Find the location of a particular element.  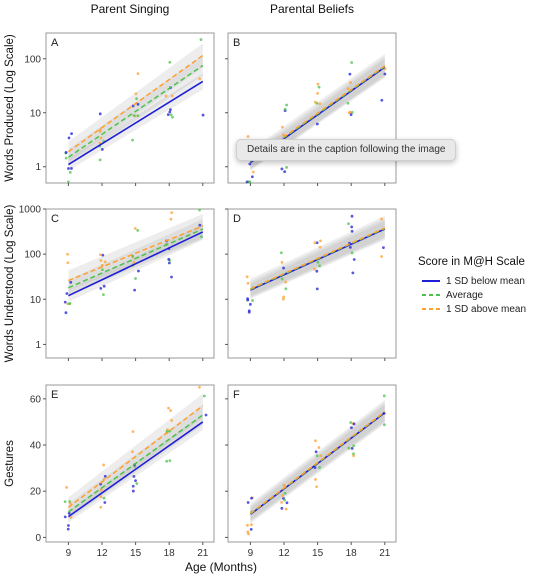

y-tick-label: 100 is located at coordinates (32, 59).